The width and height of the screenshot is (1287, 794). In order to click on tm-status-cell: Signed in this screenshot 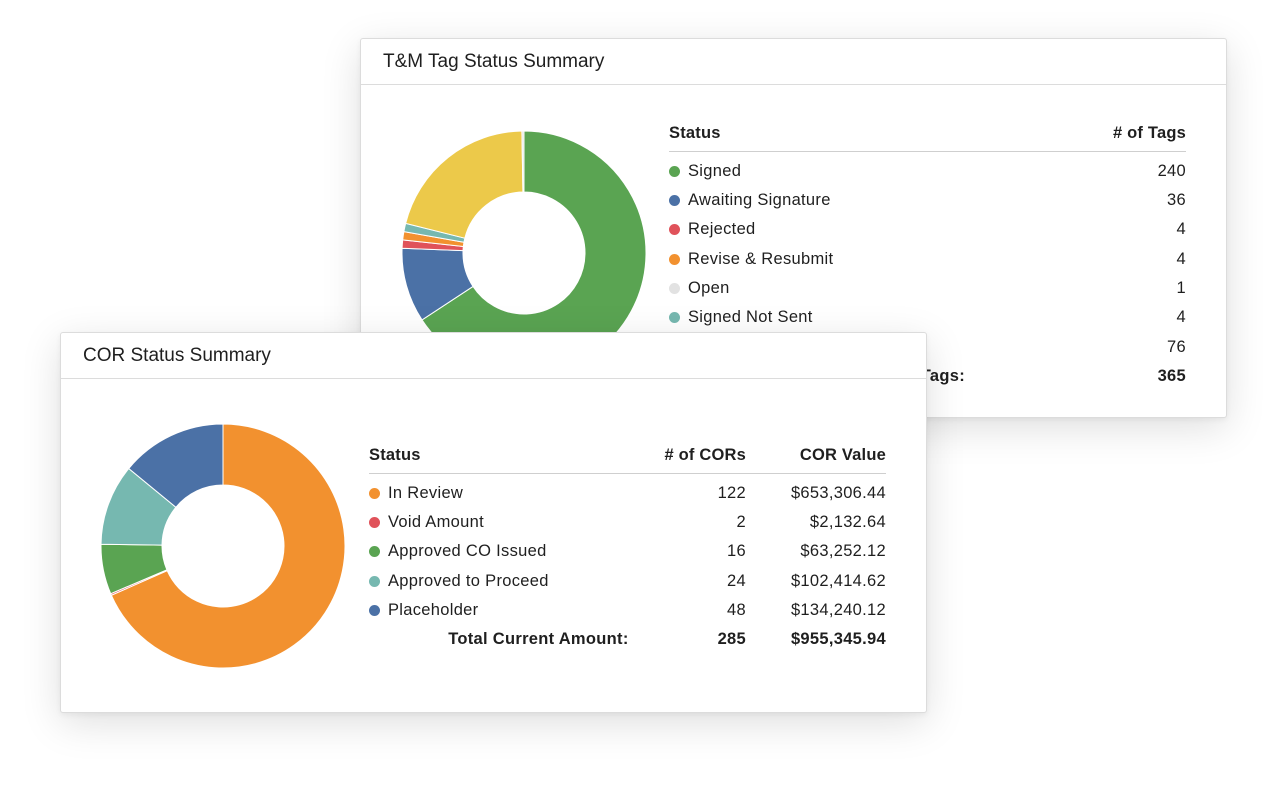, I will do `click(864, 168)`.